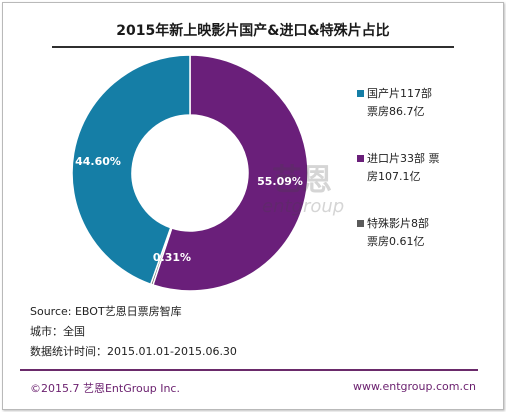 The width and height of the screenshot is (506, 412). I want to click on watermark: 艺恩 entgroup, so click(303, 190).